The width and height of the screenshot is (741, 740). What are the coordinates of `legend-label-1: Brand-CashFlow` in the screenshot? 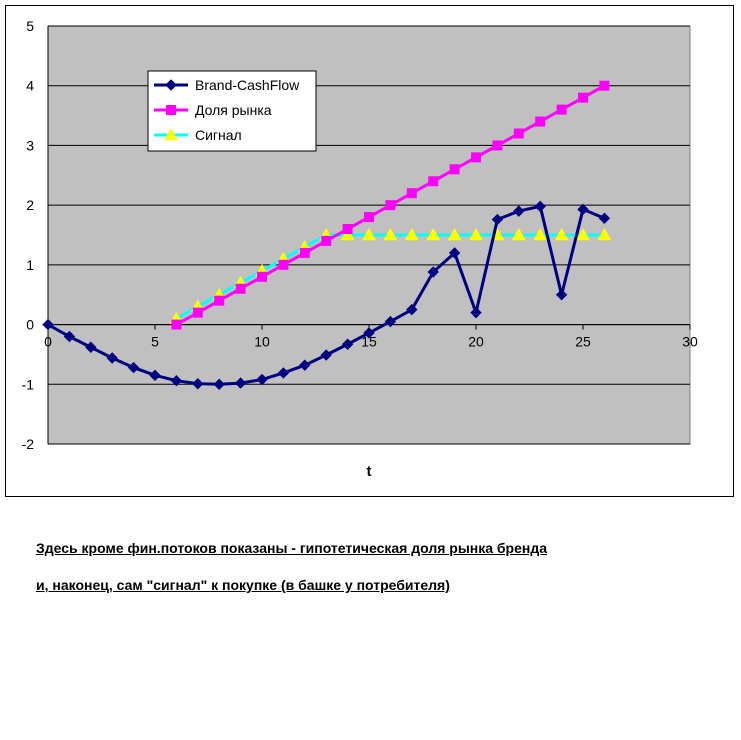 It's located at (247, 85).